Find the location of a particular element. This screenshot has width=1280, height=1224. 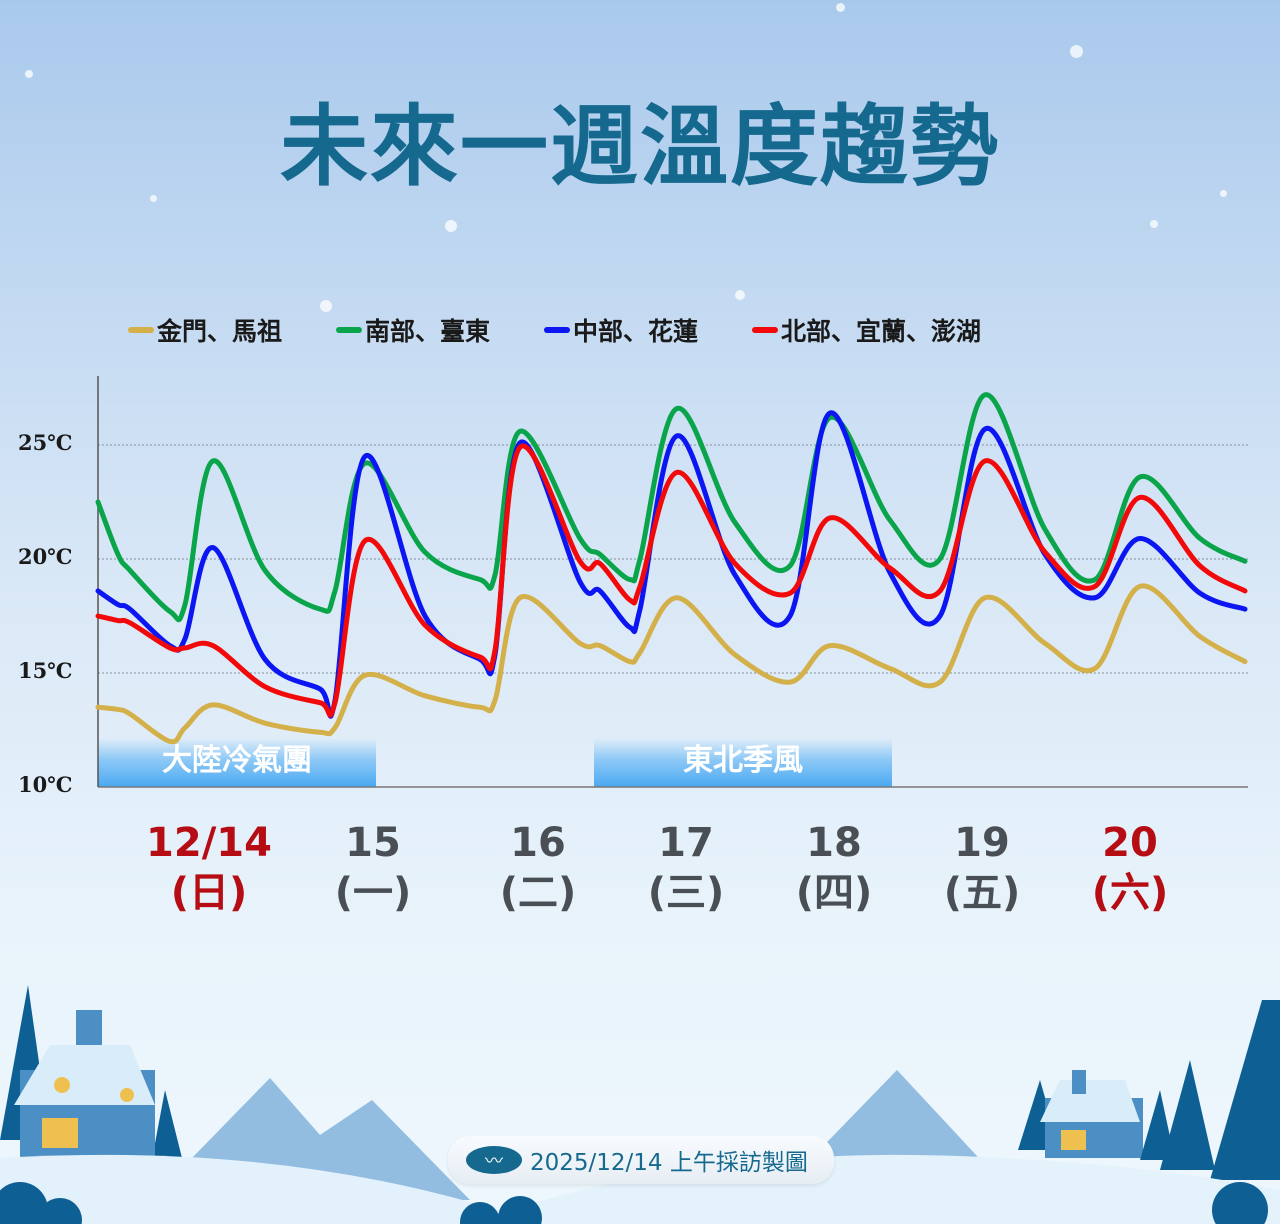

day-date: 20 is located at coordinates (1130, 843).